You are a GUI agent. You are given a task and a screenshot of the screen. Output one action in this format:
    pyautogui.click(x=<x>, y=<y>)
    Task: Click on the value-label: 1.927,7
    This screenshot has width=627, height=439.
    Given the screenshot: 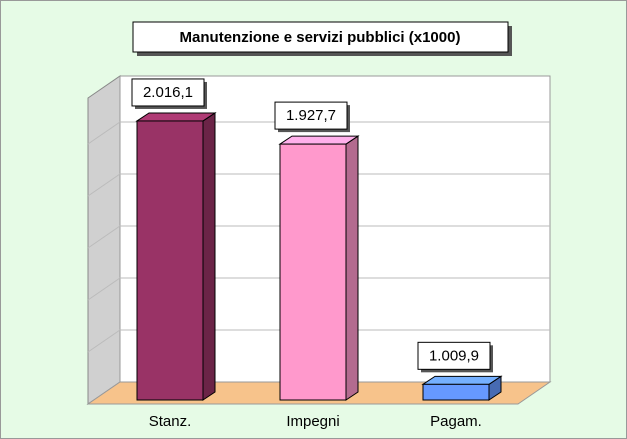 What is the action you would take?
    pyautogui.click(x=311, y=115)
    